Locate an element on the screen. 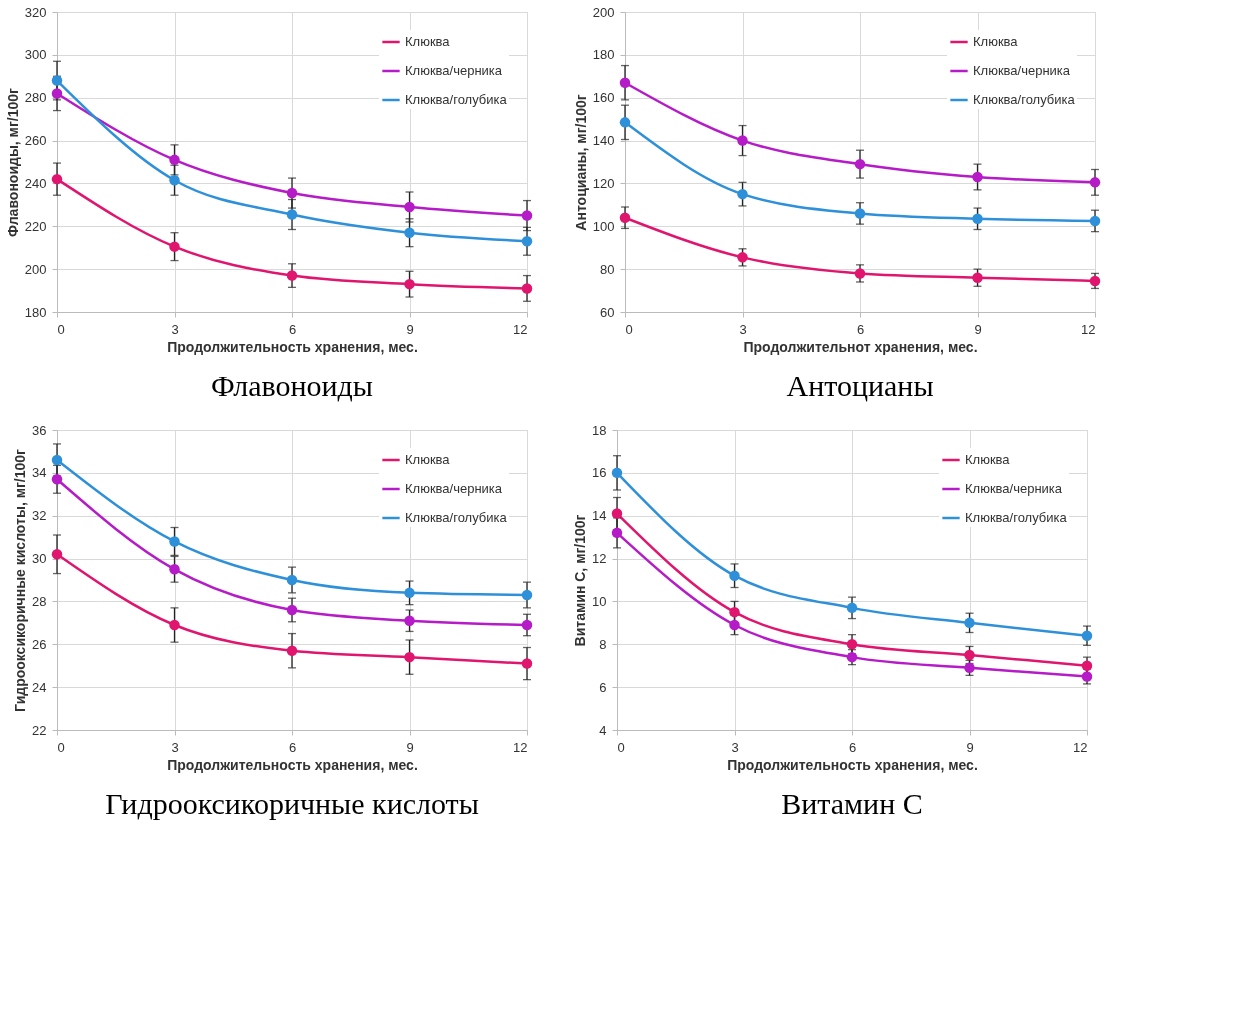 The width and height of the screenshot is (1237, 1017). y-tick-label: 4 is located at coordinates (603, 730).